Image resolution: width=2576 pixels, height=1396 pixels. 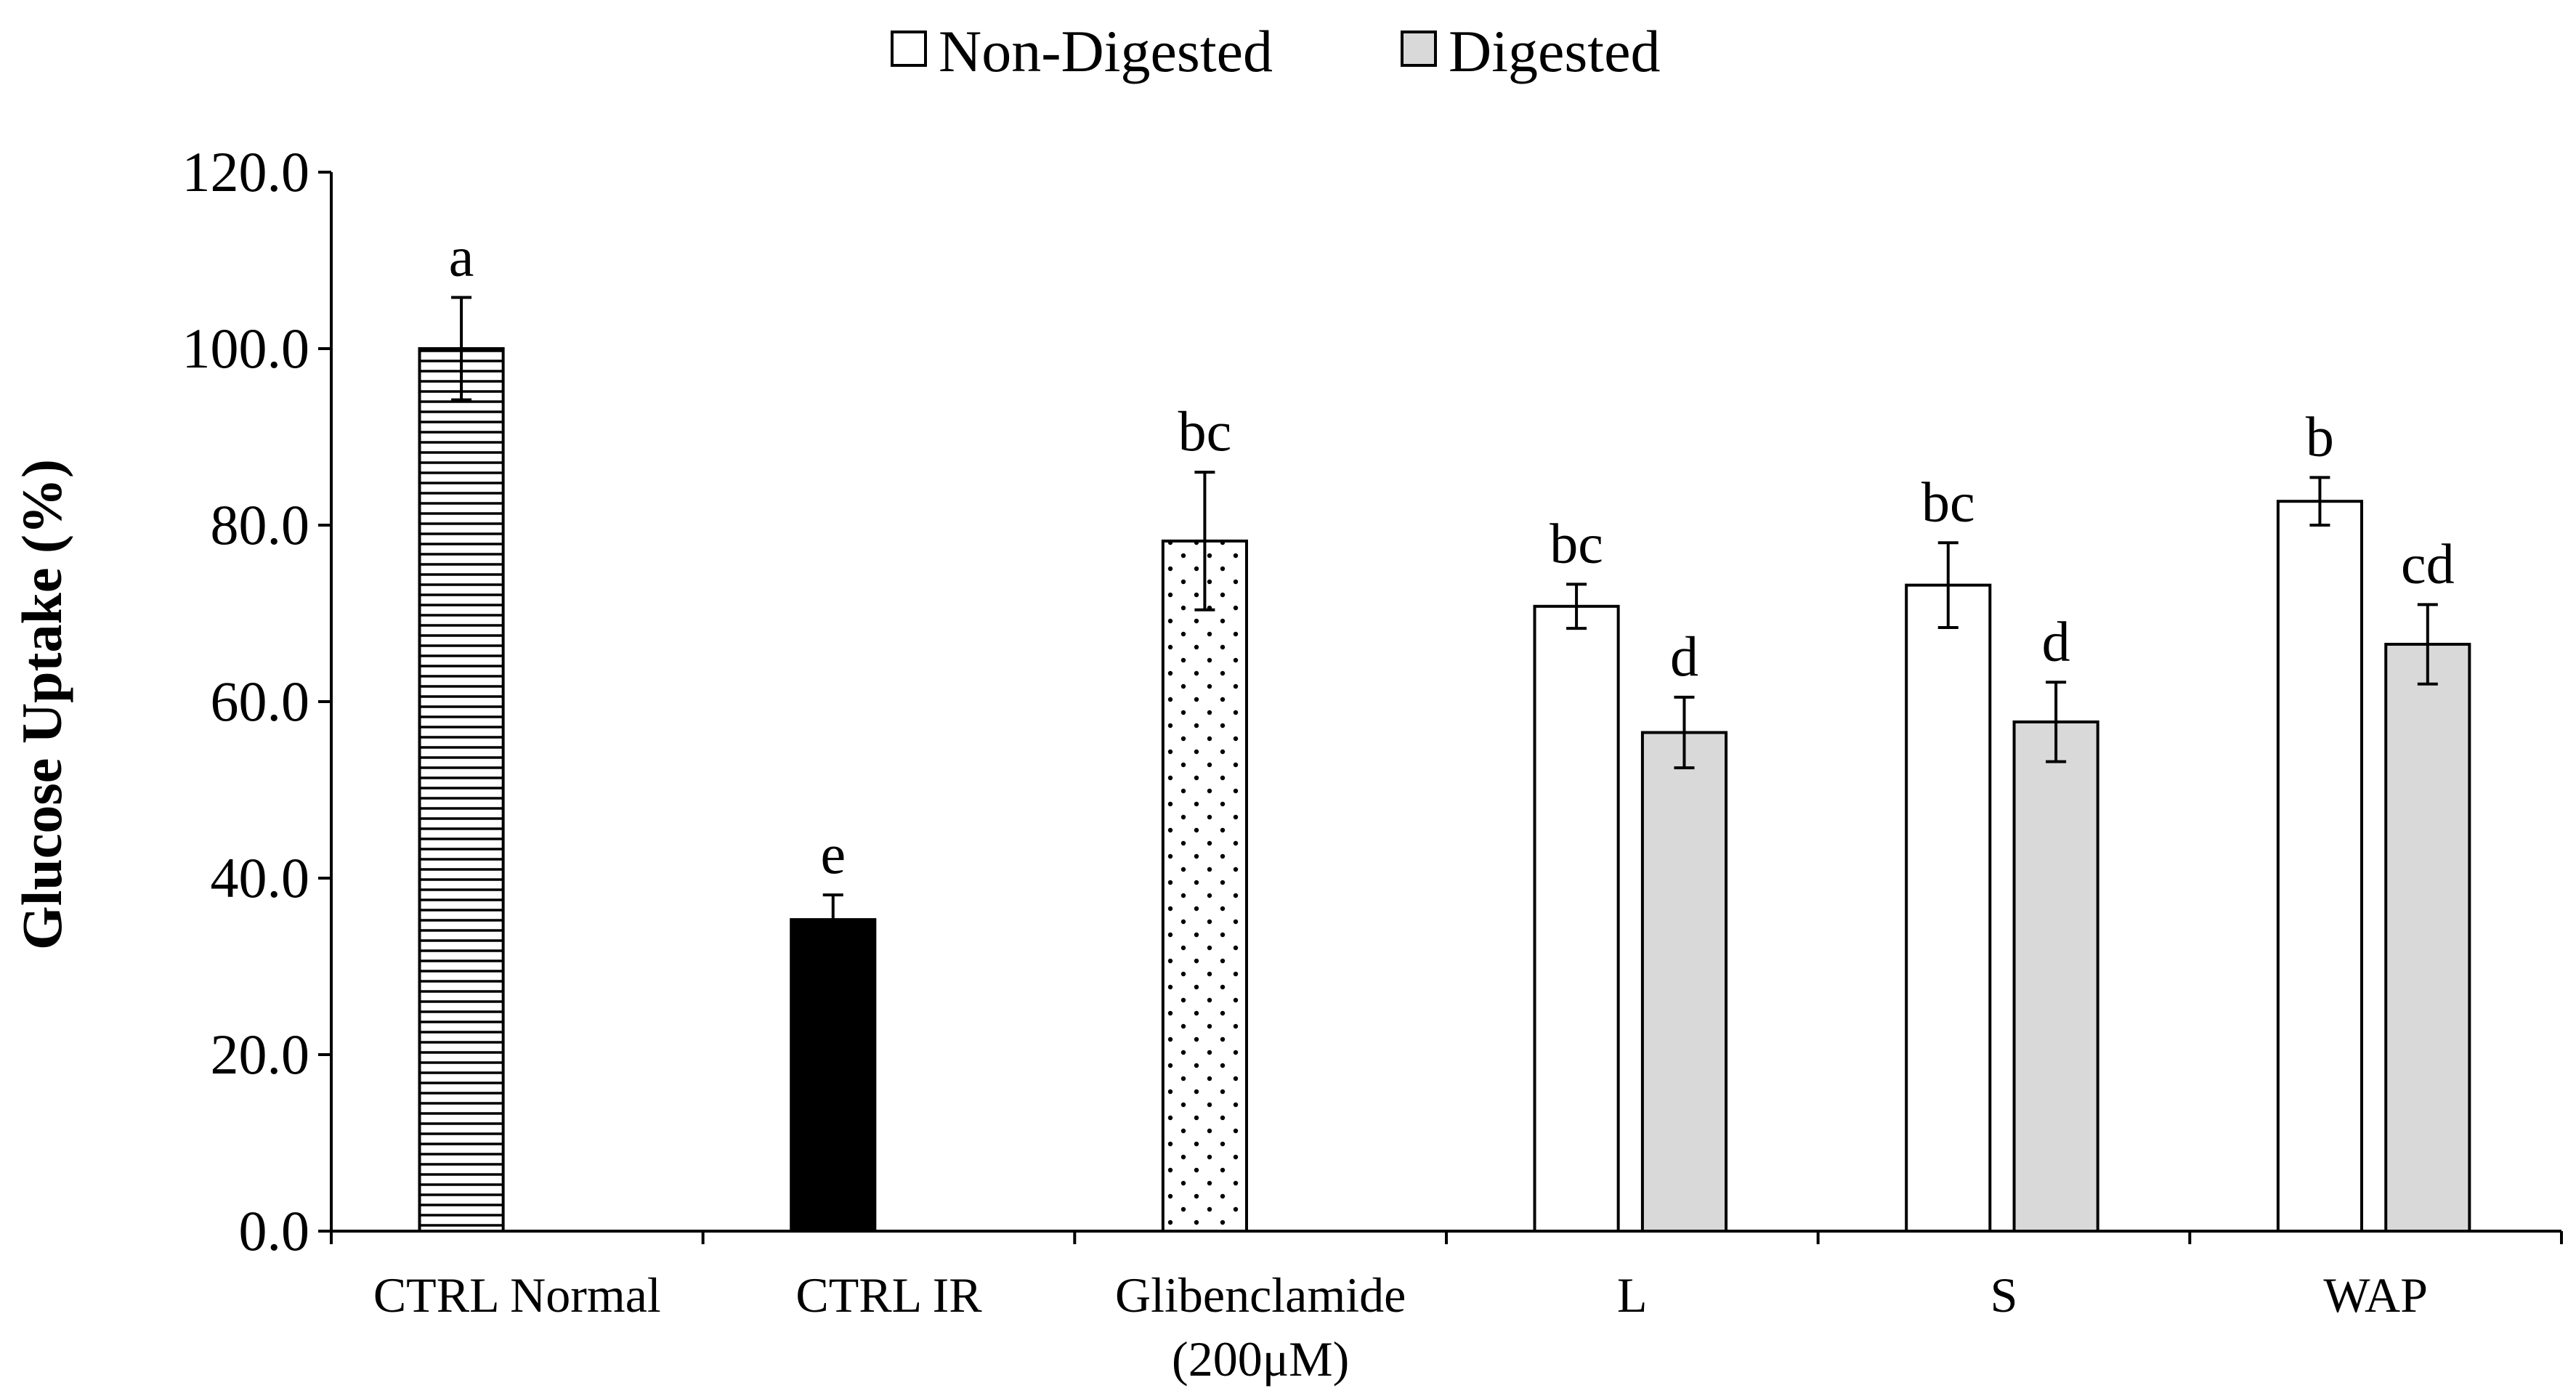 What do you see at coordinates (274, 1230) in the screenshot?
I see `y-tick-label: 0.0` at bounding box center [274, 1230].